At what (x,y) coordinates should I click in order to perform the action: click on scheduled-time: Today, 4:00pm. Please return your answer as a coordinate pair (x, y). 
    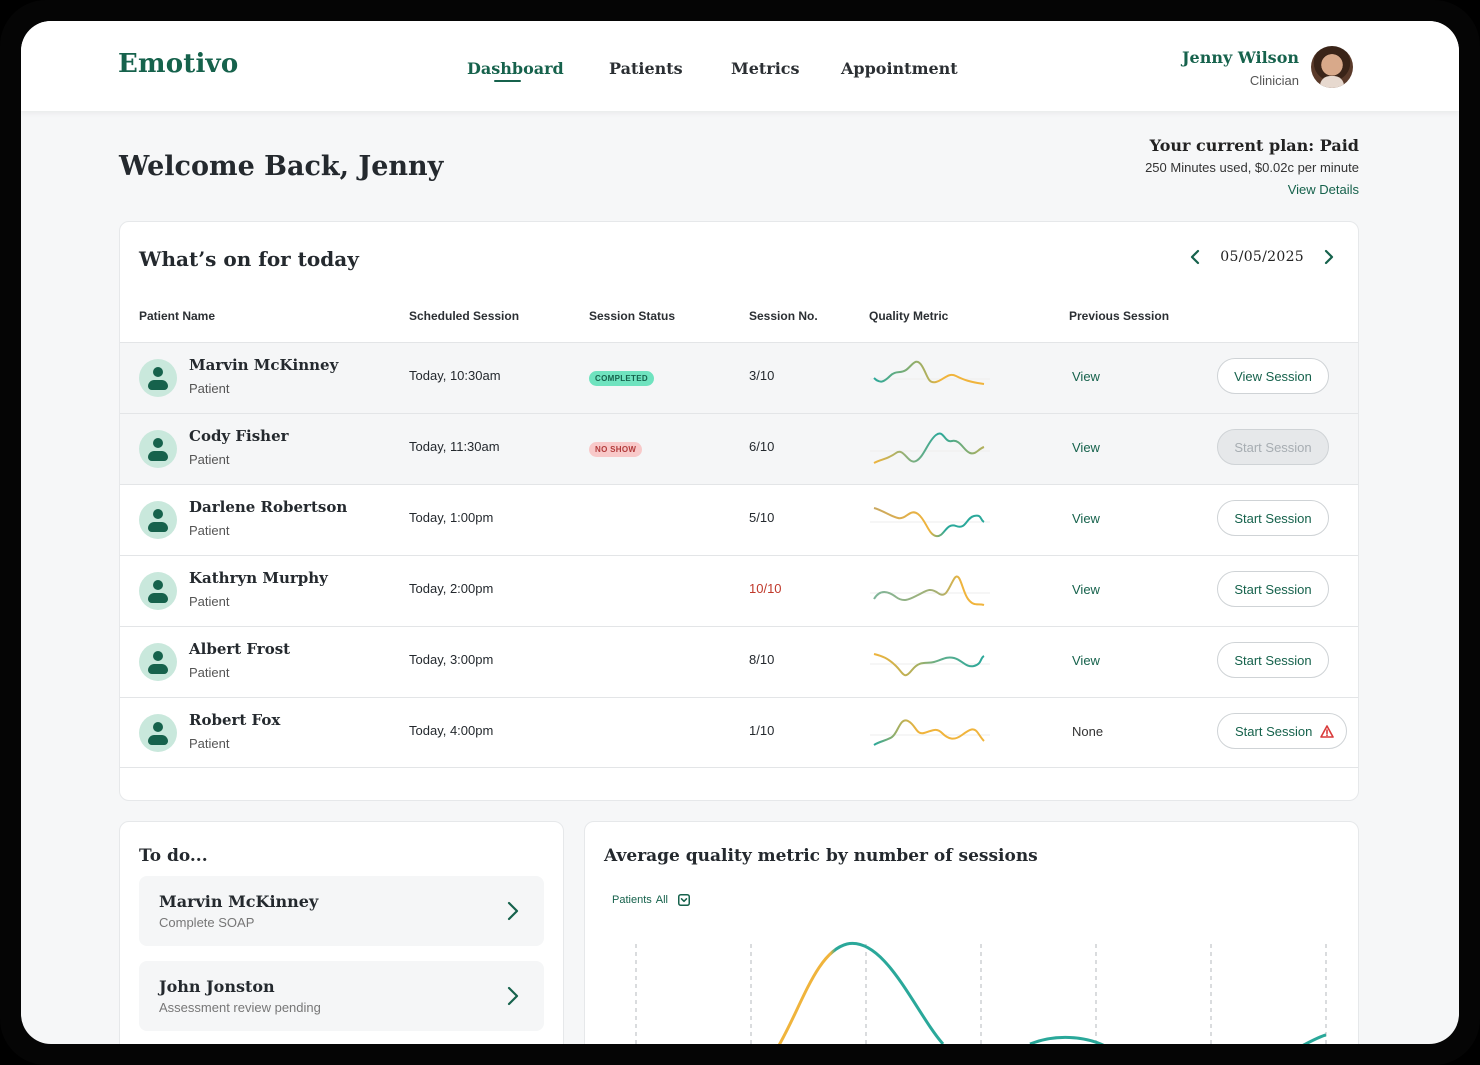
    Looking at the image, I should click on (451, 730).